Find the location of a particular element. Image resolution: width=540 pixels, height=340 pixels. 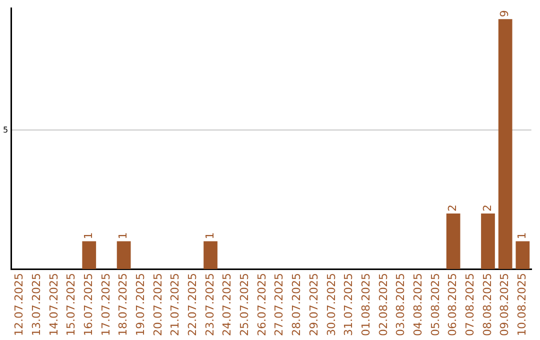

y-tick-label: 5 is located at coordinates (5, 129).